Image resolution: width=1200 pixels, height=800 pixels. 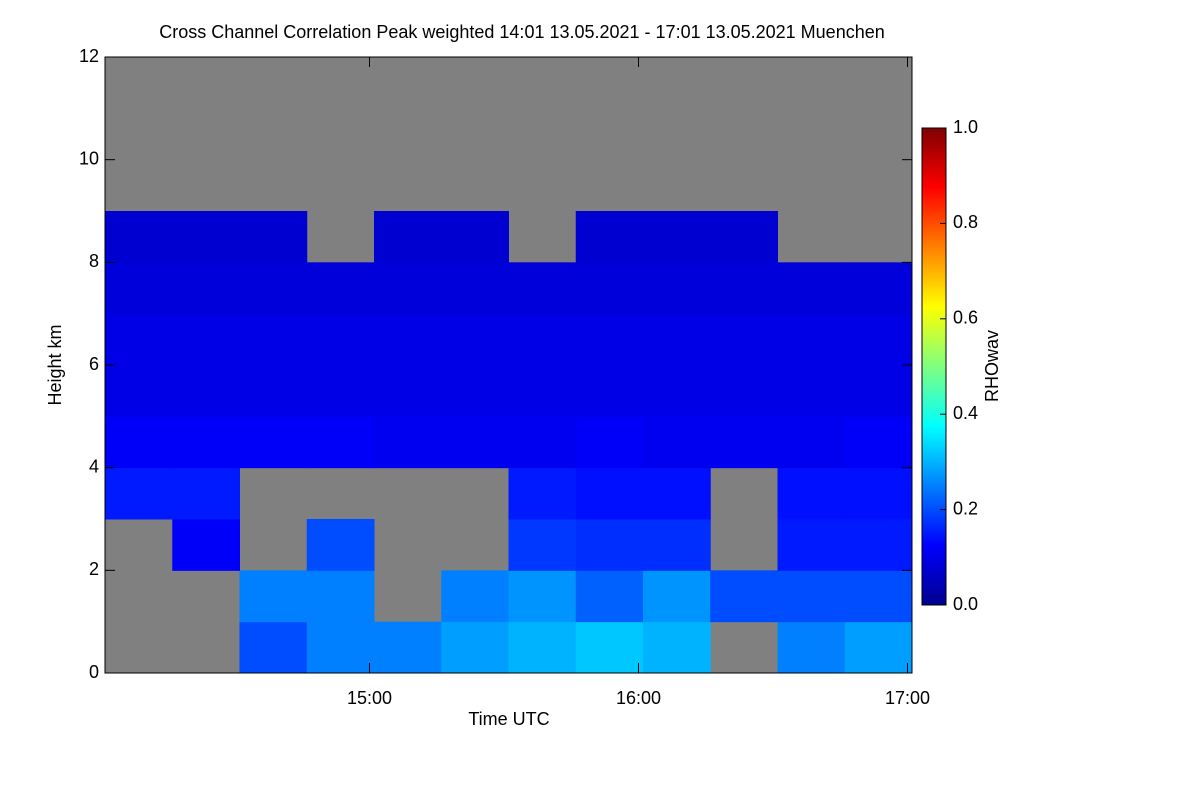 What do you see at coordinates (369, 698) in the screenshot?
I see `x-tick-label: 15:00` at bounding box center [369, 698].